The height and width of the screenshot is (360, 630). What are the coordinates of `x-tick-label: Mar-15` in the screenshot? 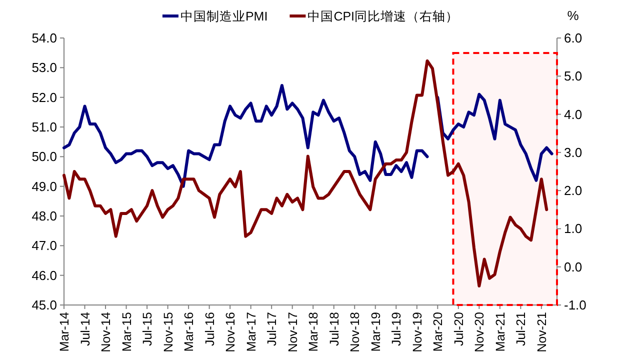 It's located at (127, 332).